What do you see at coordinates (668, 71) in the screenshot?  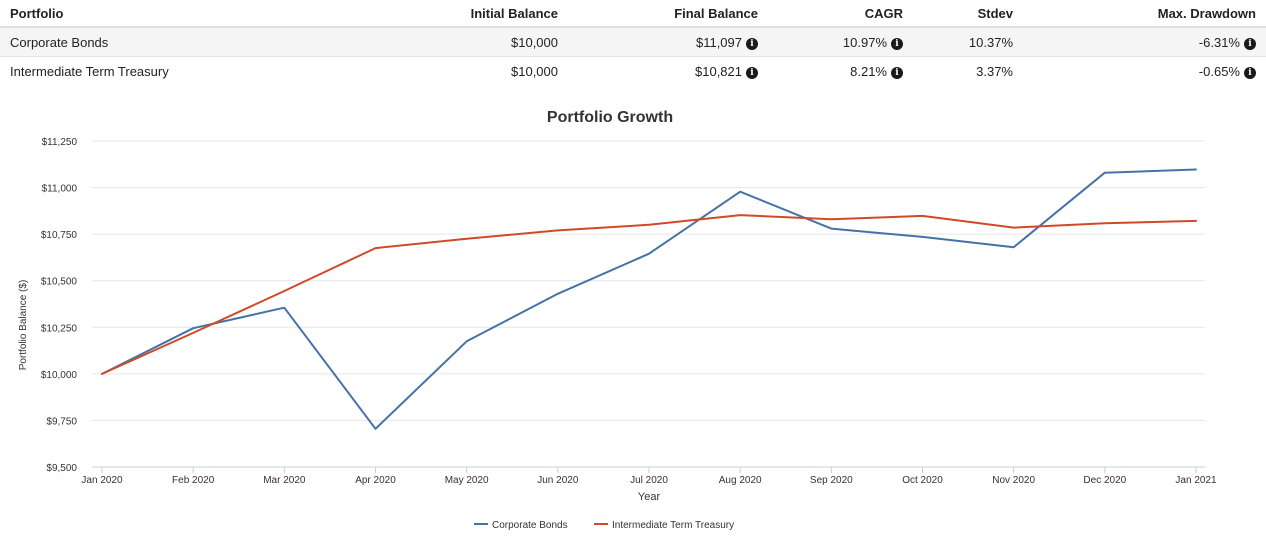 I see `cell-final-balance: $10,821 i` at bounding box center [668, 71].